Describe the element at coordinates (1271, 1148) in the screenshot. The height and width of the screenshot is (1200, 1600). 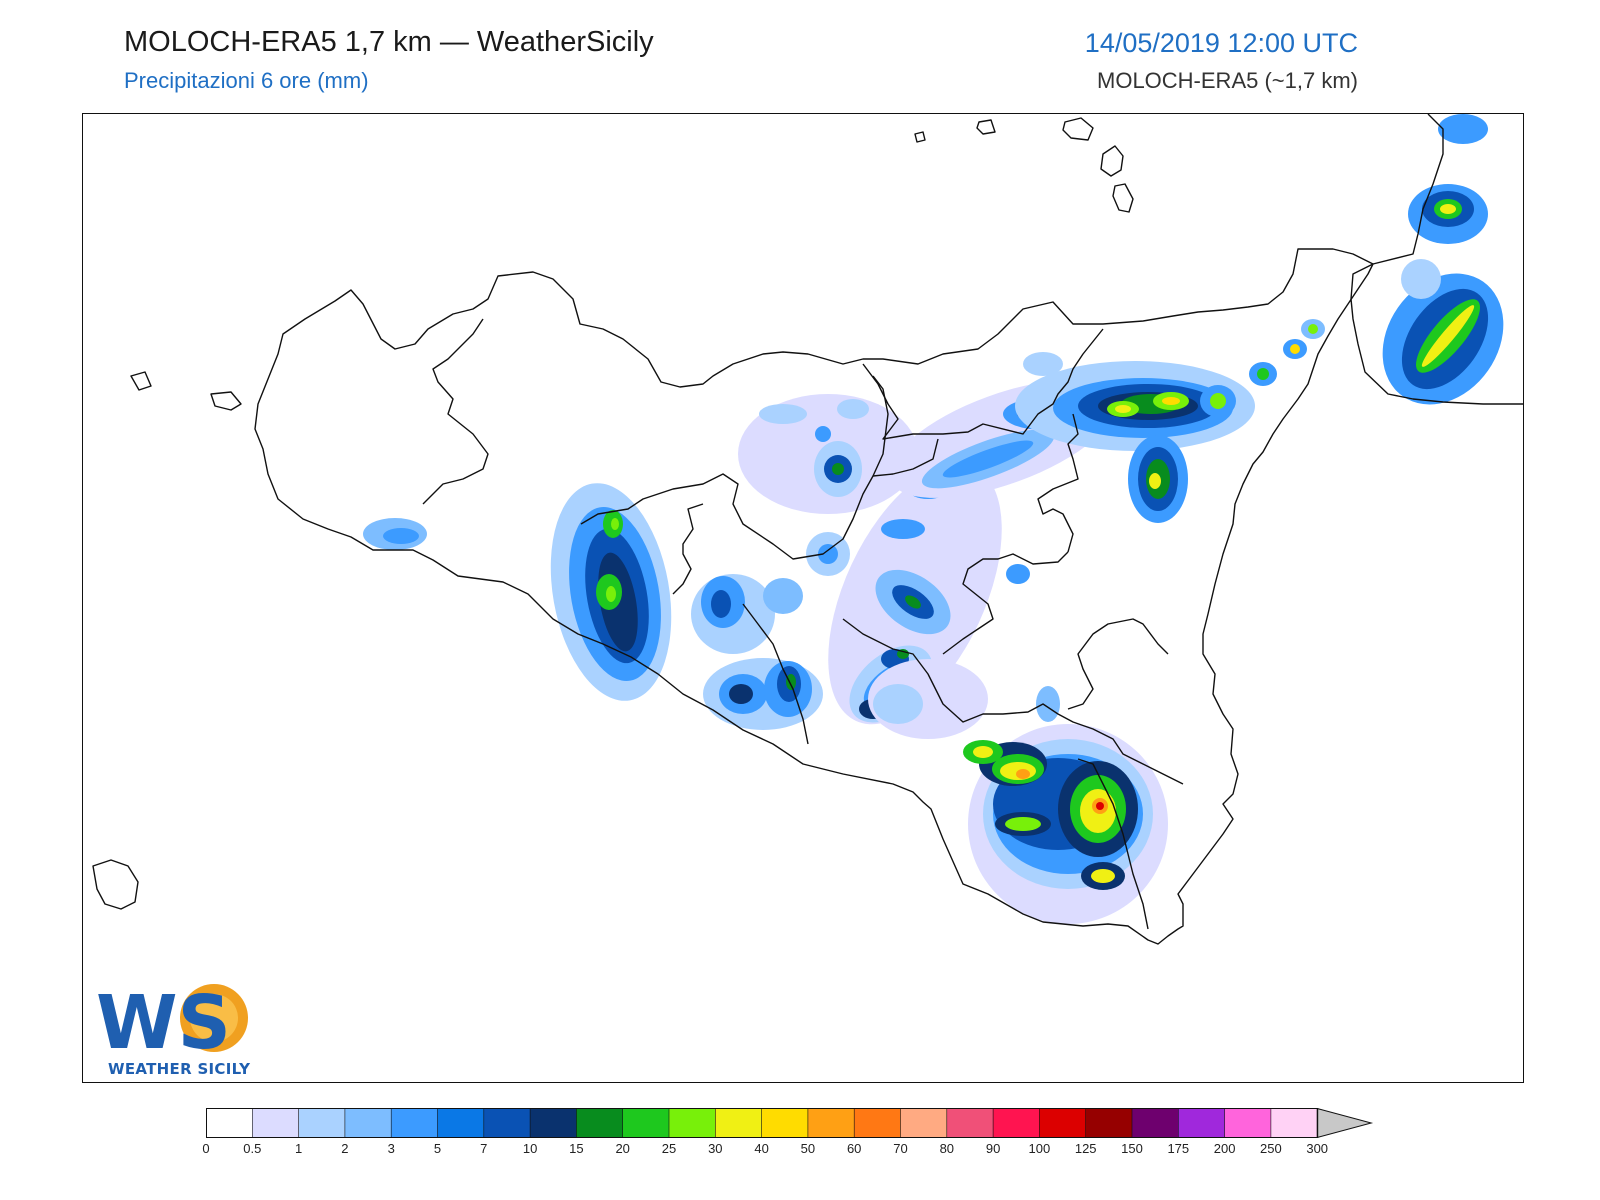
I see `colorbar-tick-label: 250` at that location.